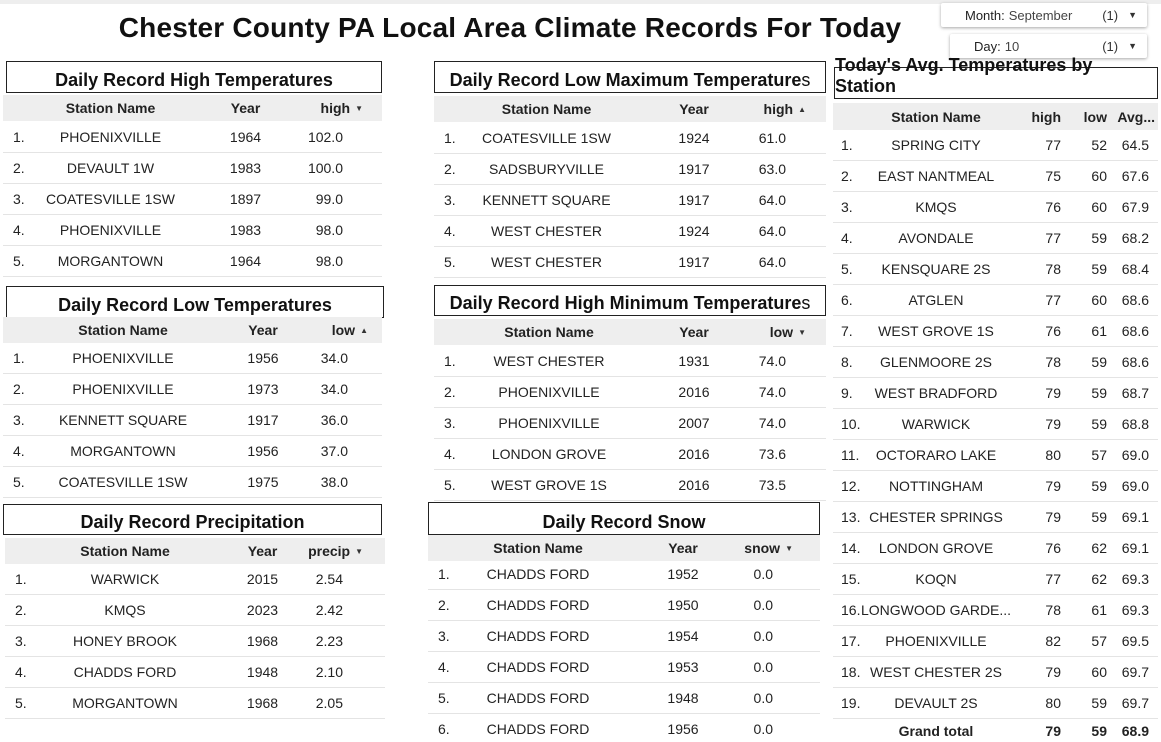 This screenshot has width=1161, height=742. Describe the element at coordinates (995, 207) in the screenshot. I see `table-row: 3. KMQS 76 60 67.9` at that location.